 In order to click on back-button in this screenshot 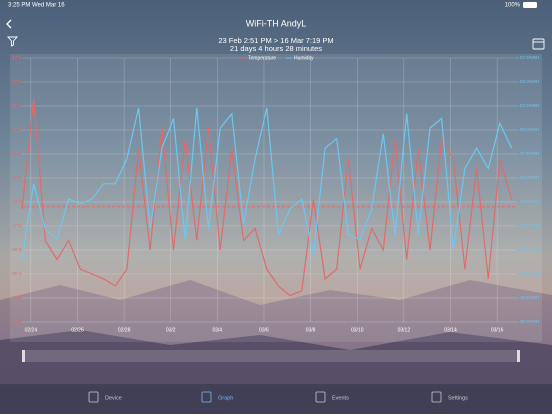, I will do `click(9, 24)`.